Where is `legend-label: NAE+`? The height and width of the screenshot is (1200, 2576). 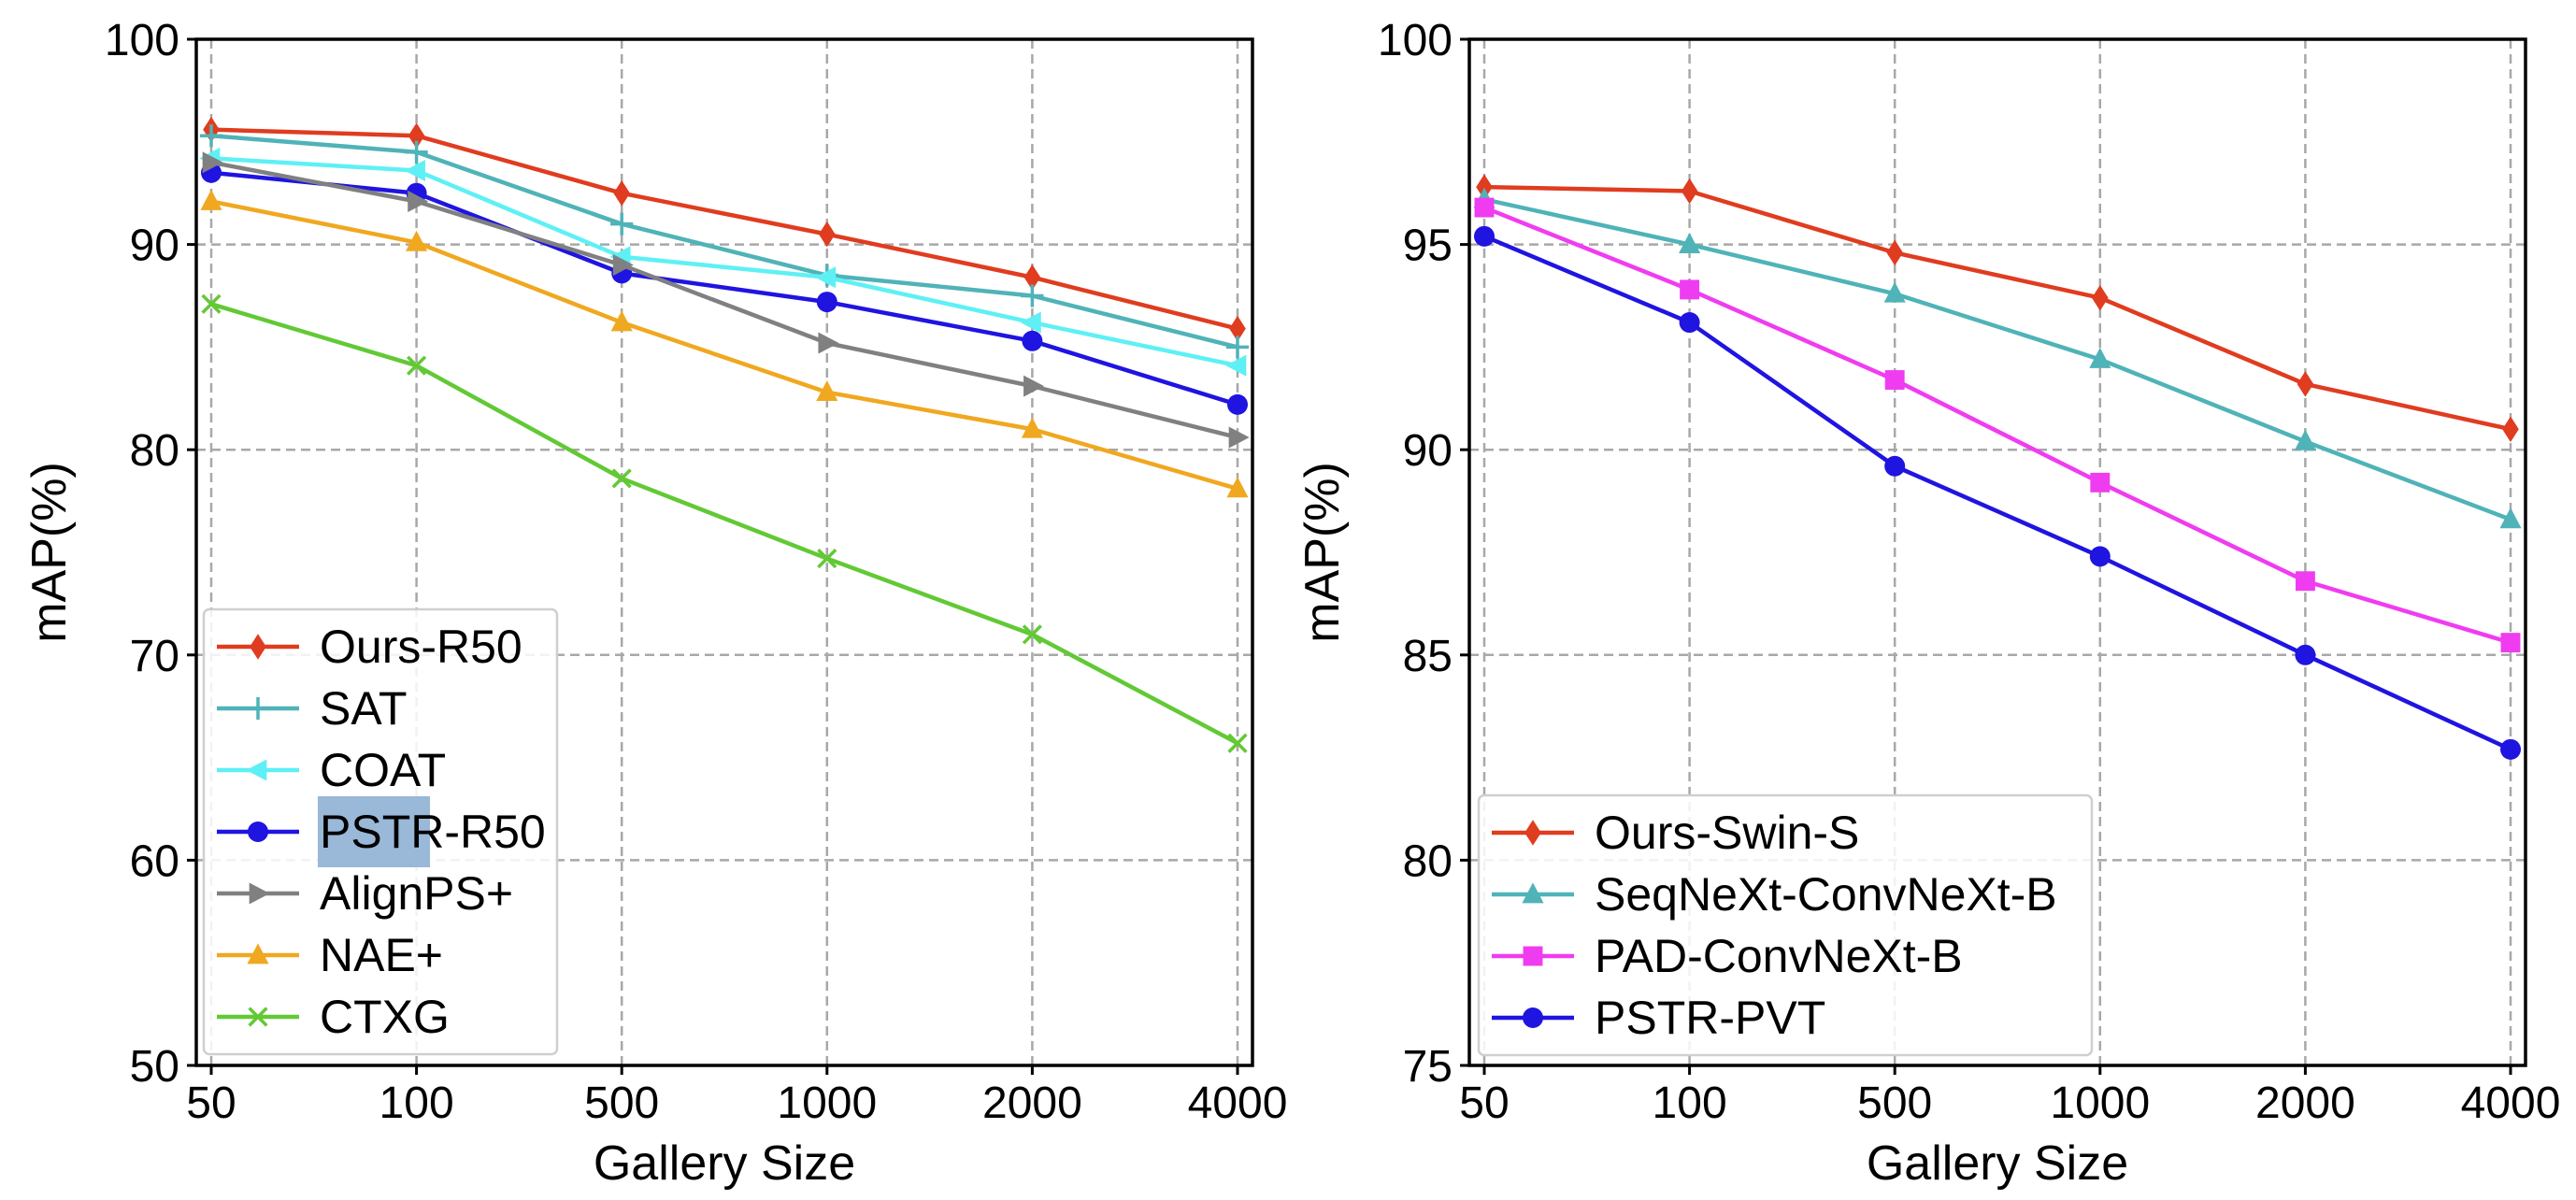 legend-label: NAE+ is located at coordinates (381, 955).